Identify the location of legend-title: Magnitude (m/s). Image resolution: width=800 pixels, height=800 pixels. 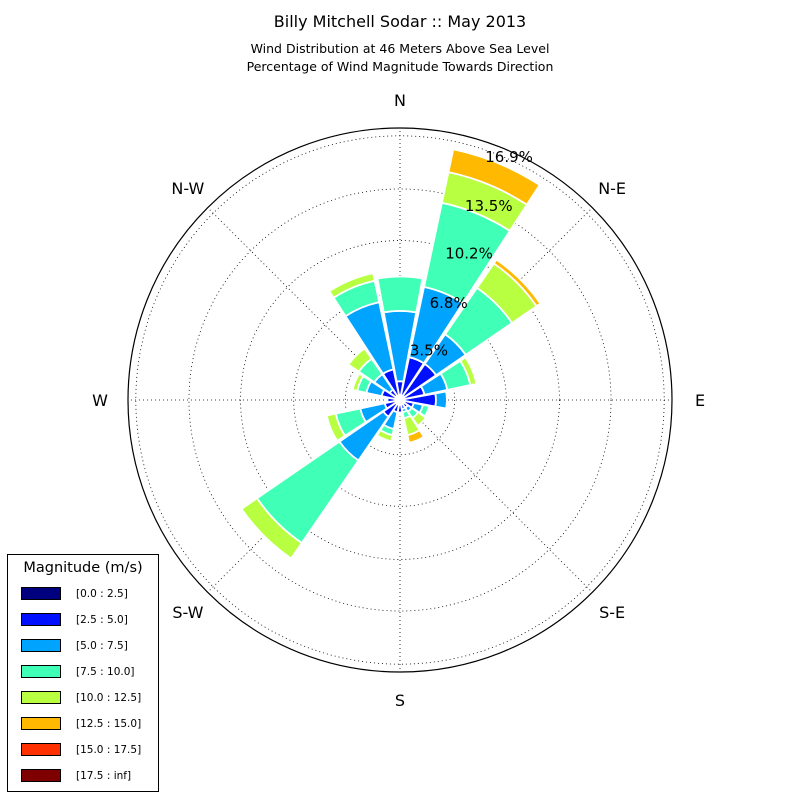
(83, 568).